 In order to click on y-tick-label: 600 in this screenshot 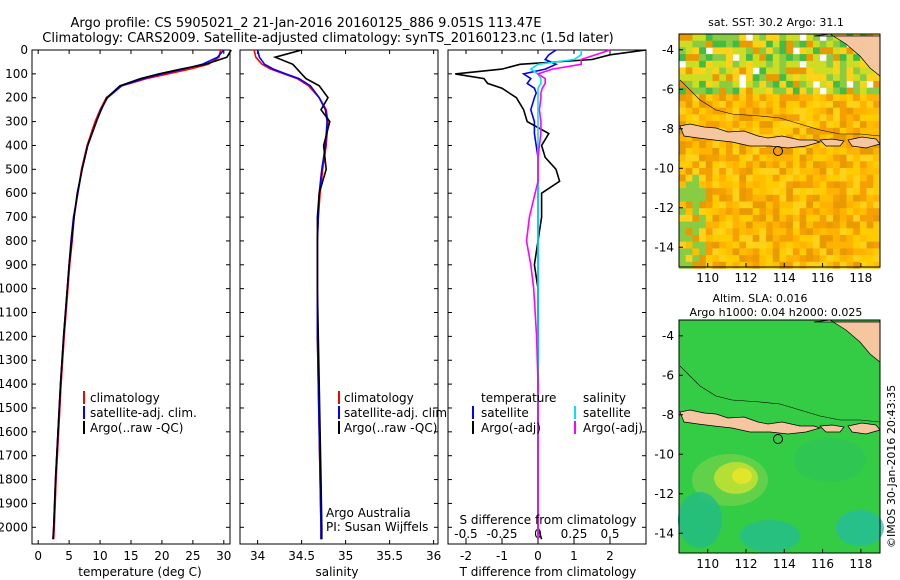, I will do `click(16, 193)`.